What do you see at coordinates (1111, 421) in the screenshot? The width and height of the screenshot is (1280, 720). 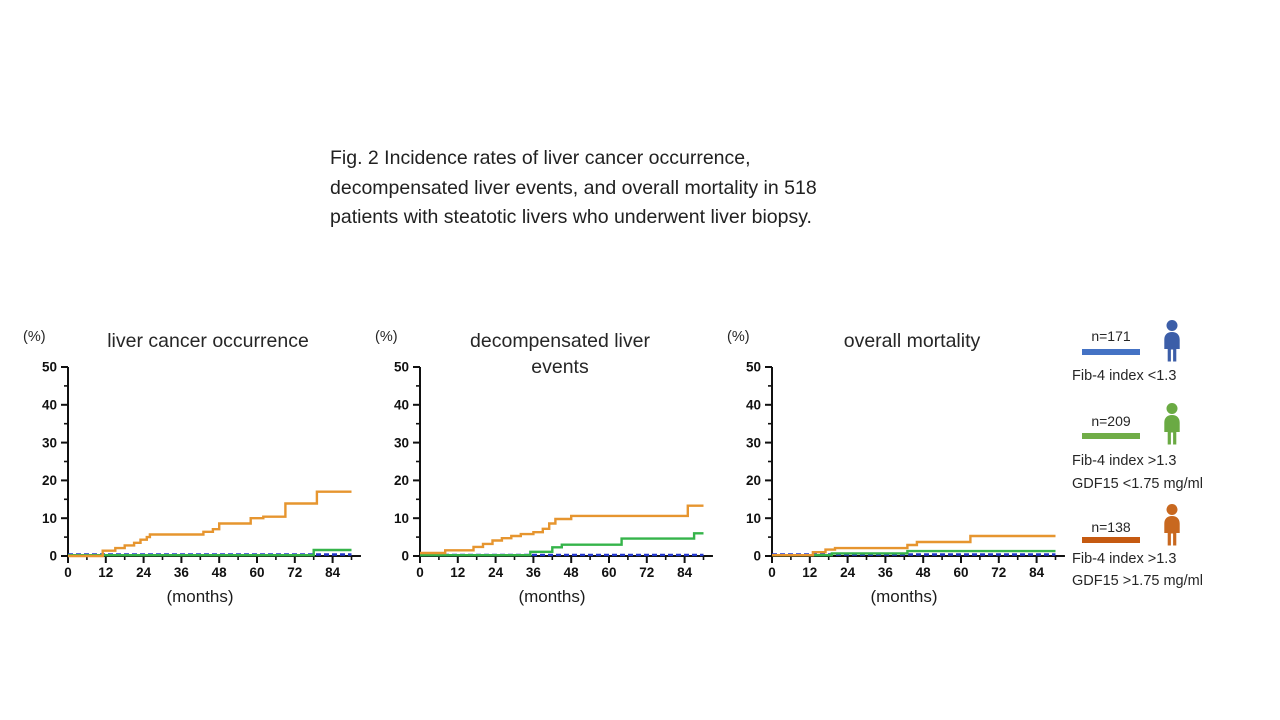 I see `legend-n-count: n=209` at bounding box center [1111, 421].